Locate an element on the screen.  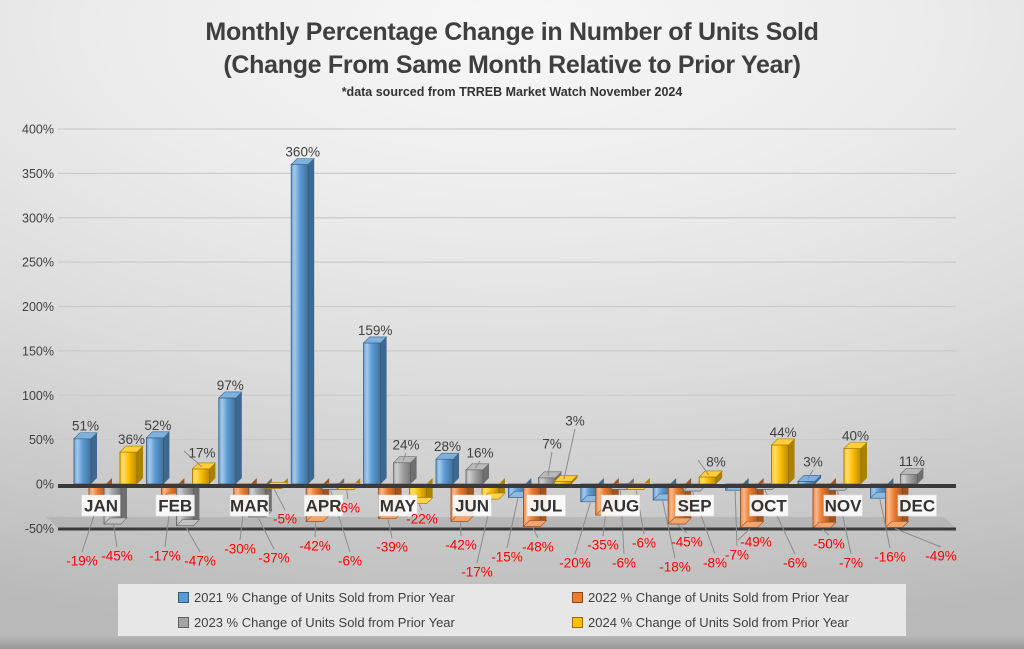
bar-MAY-s0 is located at coordinates (375, 410).